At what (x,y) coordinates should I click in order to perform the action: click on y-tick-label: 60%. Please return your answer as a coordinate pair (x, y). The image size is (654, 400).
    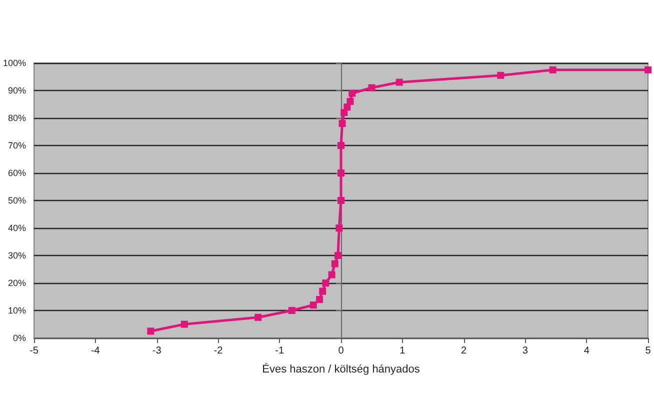
    Looking at the image, I should click on (17, 173).